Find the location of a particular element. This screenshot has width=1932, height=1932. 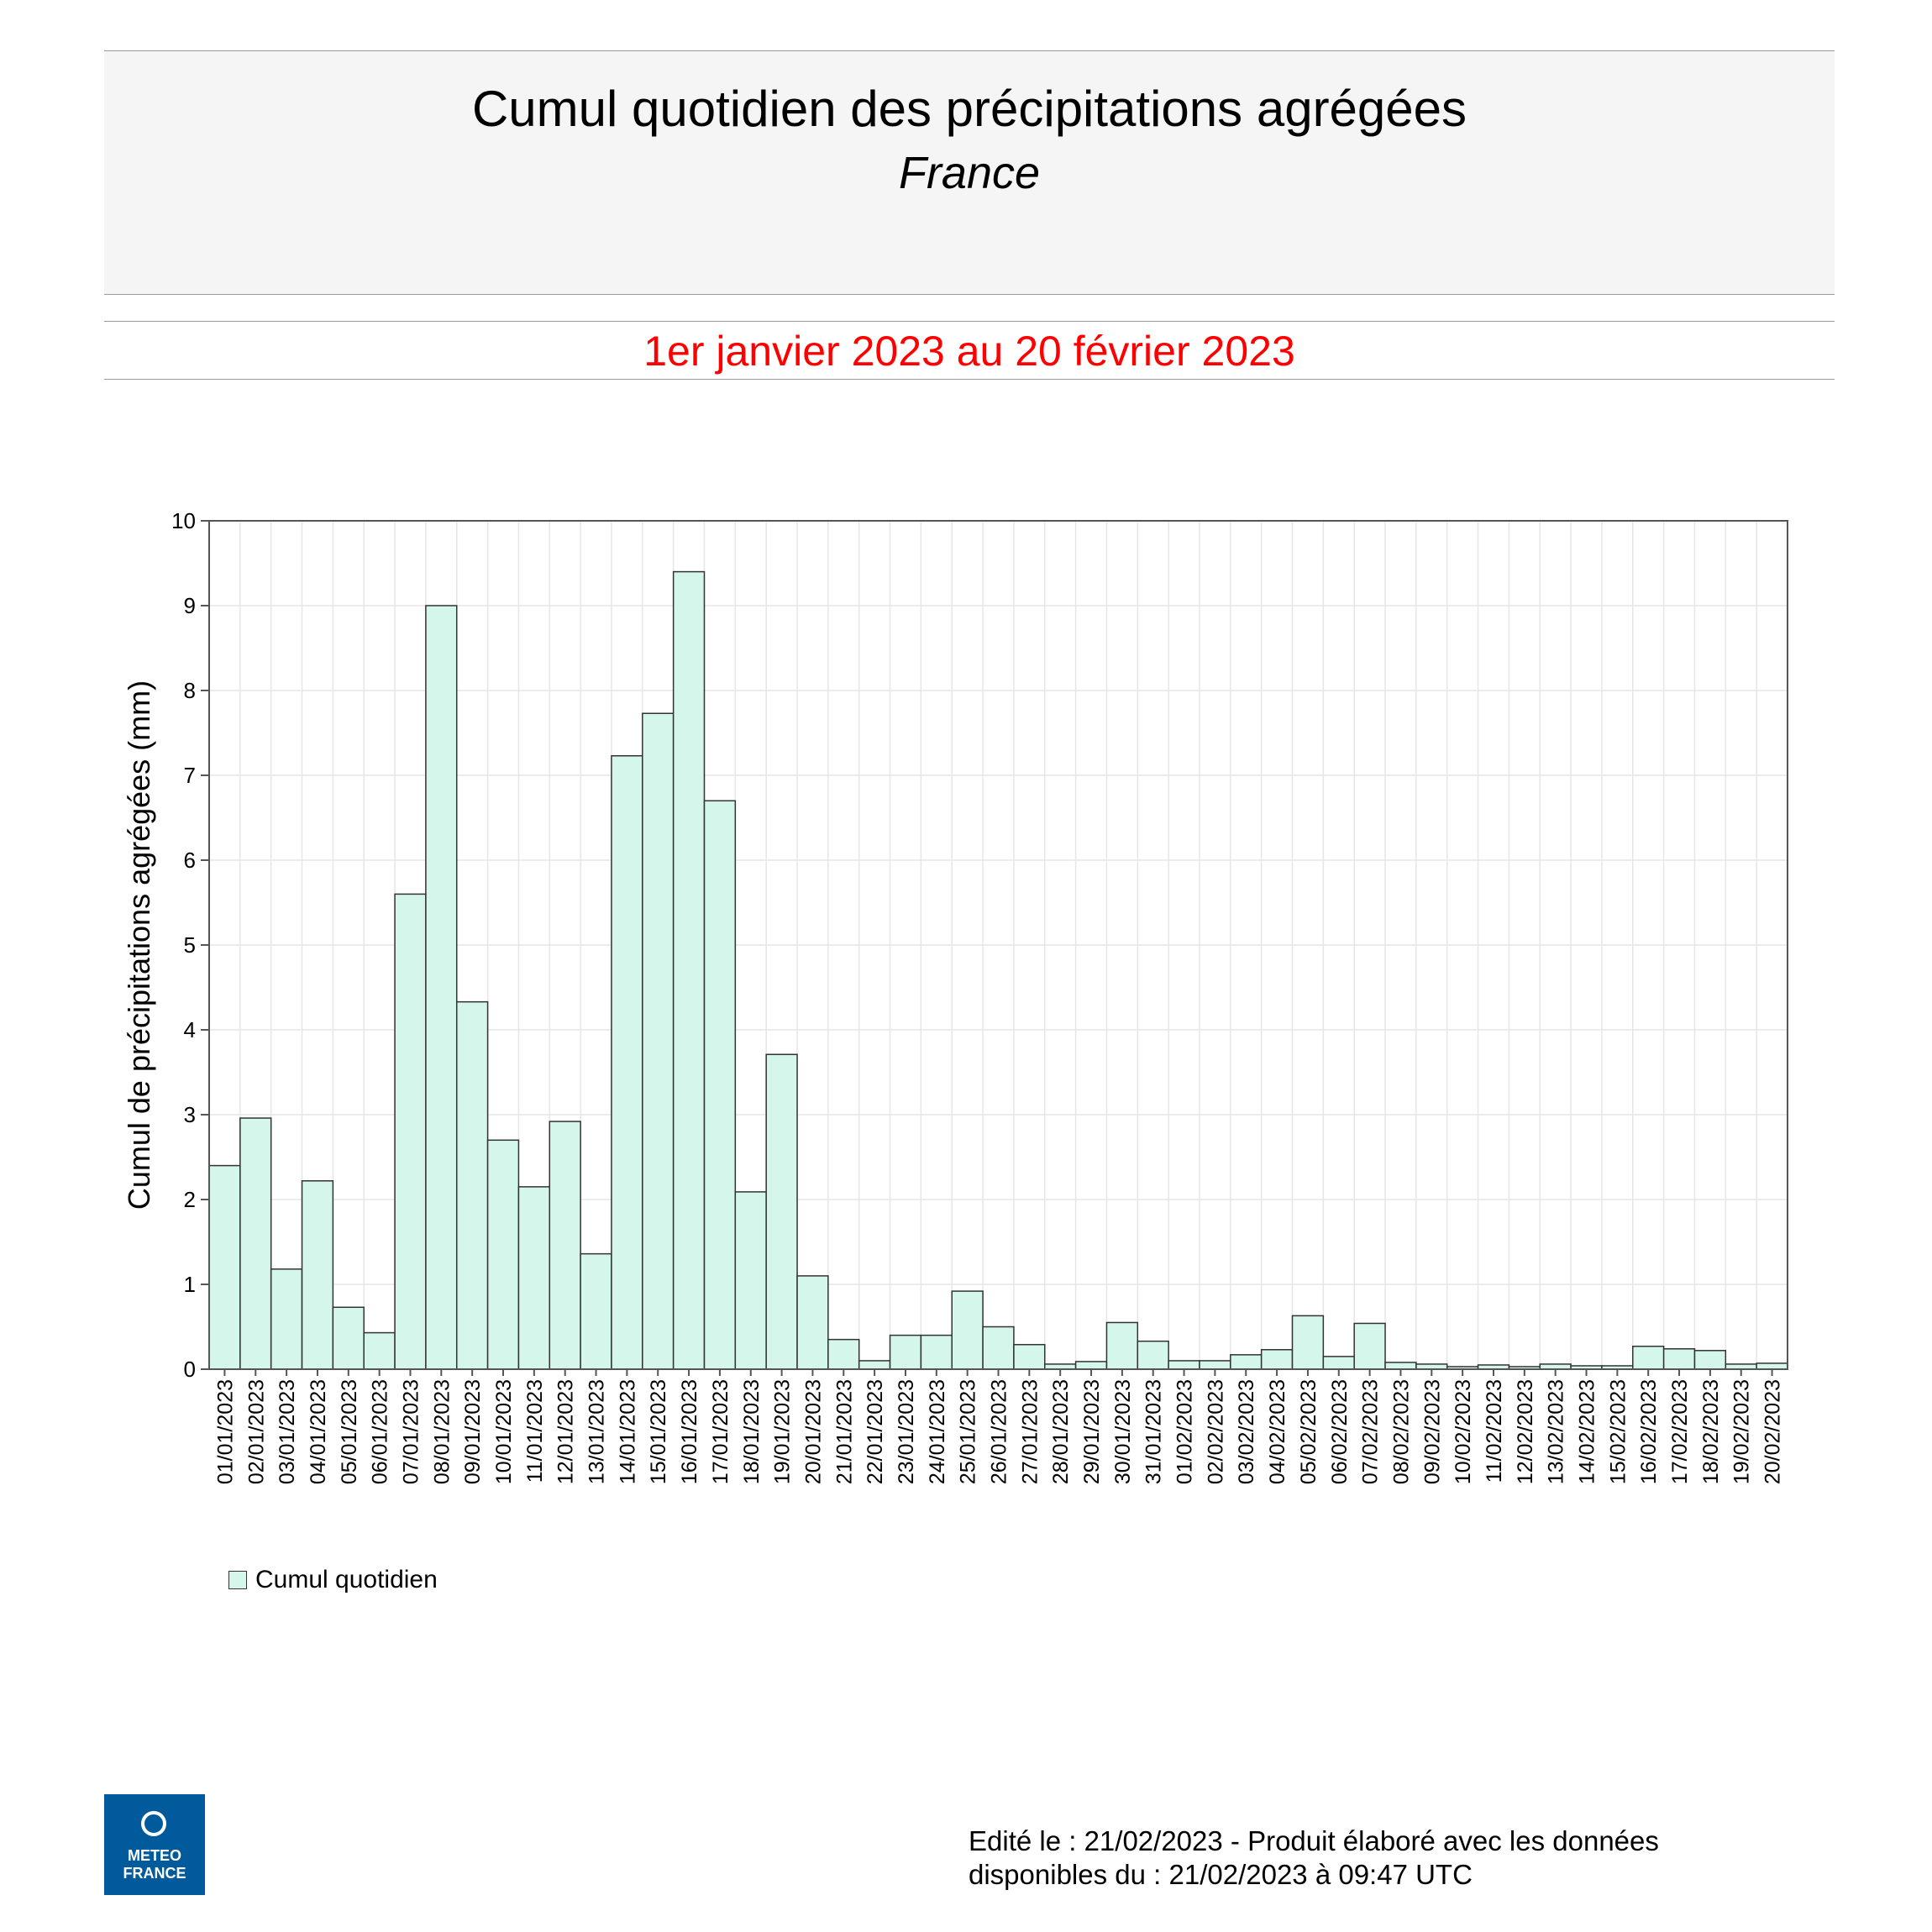

x-tick-label: 16/01/2023 is located at coordinates (689, 1431).